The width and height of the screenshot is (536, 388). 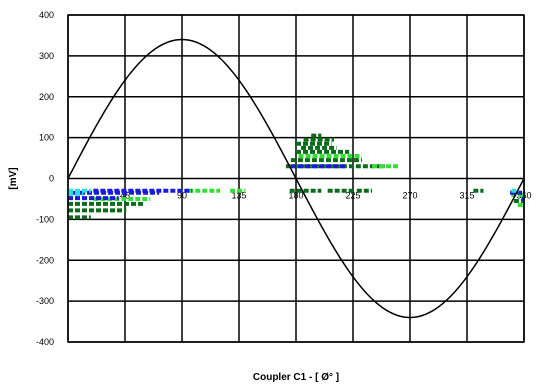 I want to click on x-tick-label: 45, so click(x=125, y=196).